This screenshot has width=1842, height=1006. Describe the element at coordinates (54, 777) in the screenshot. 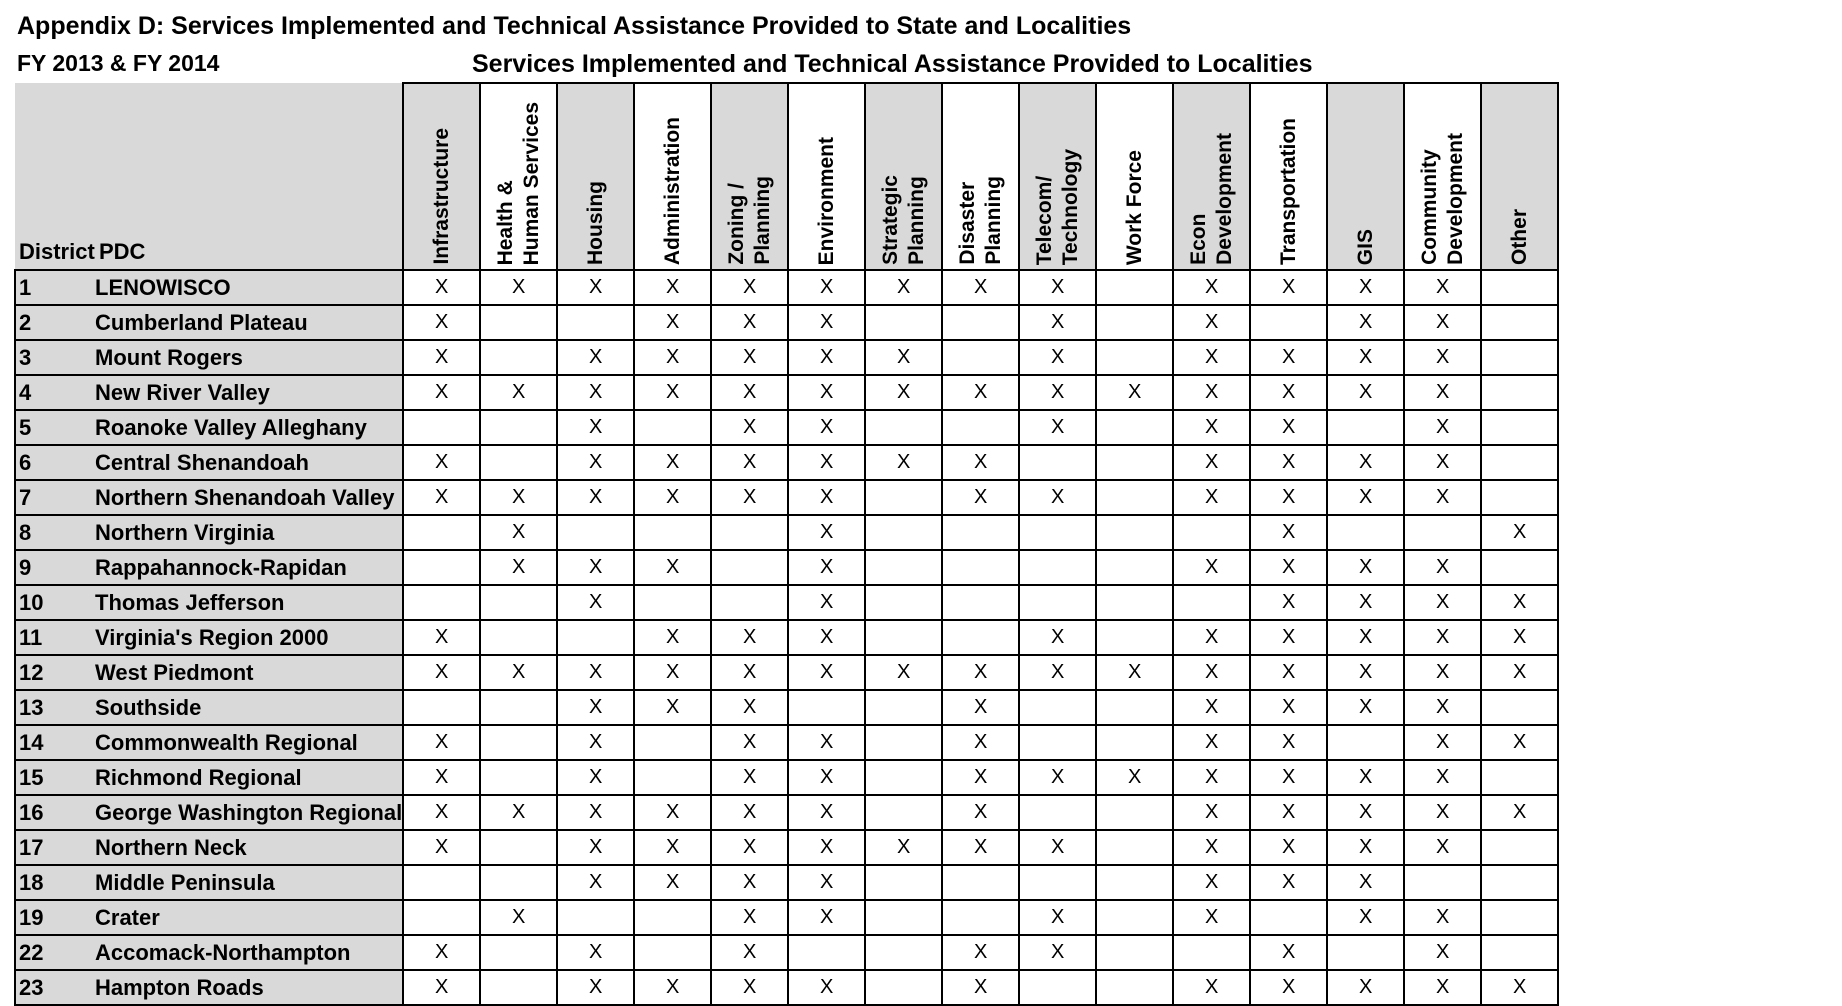

I see `district-cell: 15` at that location.